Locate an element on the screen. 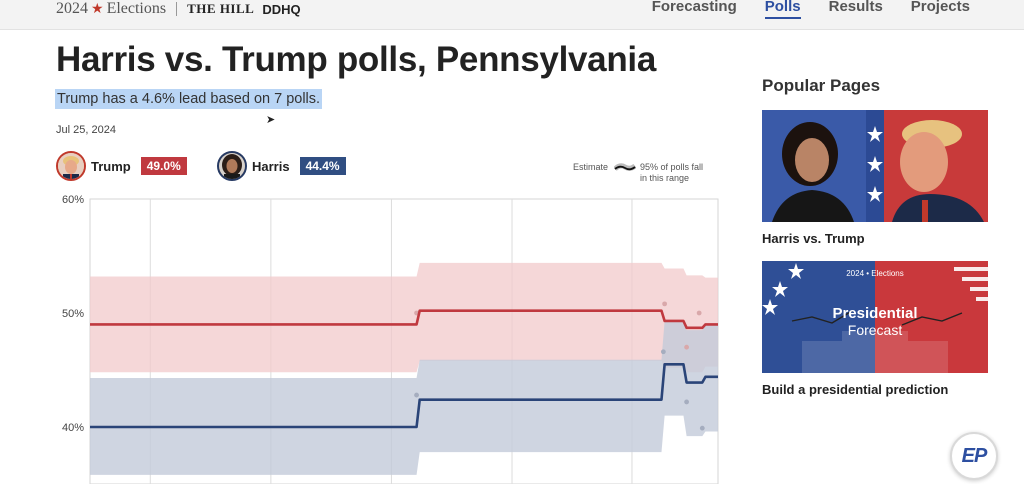 The width and height of the screenshot is (1024, 484). candidate-harris: Harris 44.4% is located at coordinates (281, 166).